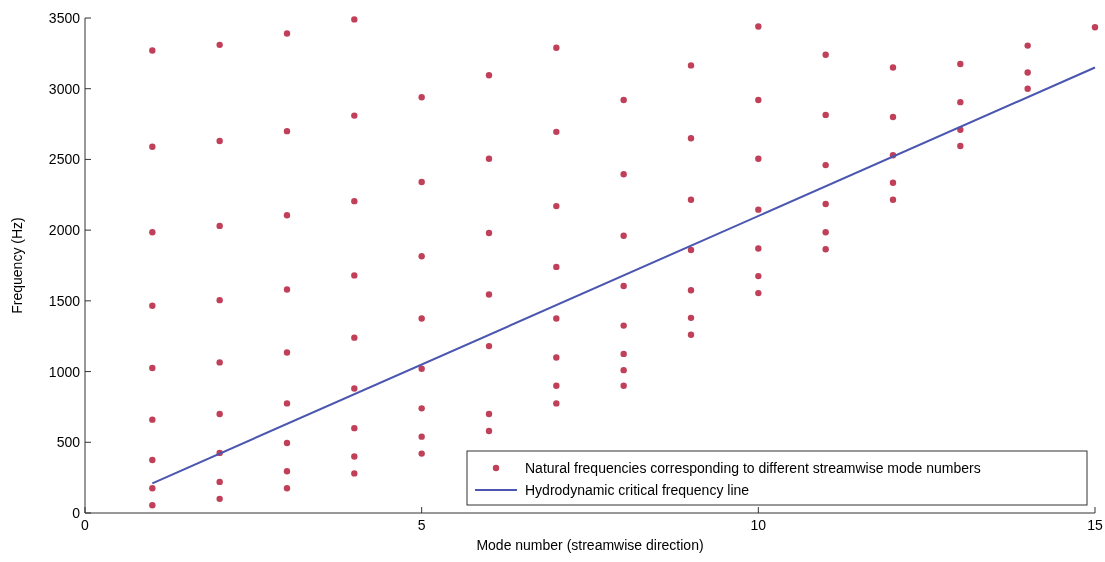 The width and height of the screenshot is (1105, 562). Describe the element at coordinates (76, 513) in the screenshot. I see `y-tick-label: 0` at that location.